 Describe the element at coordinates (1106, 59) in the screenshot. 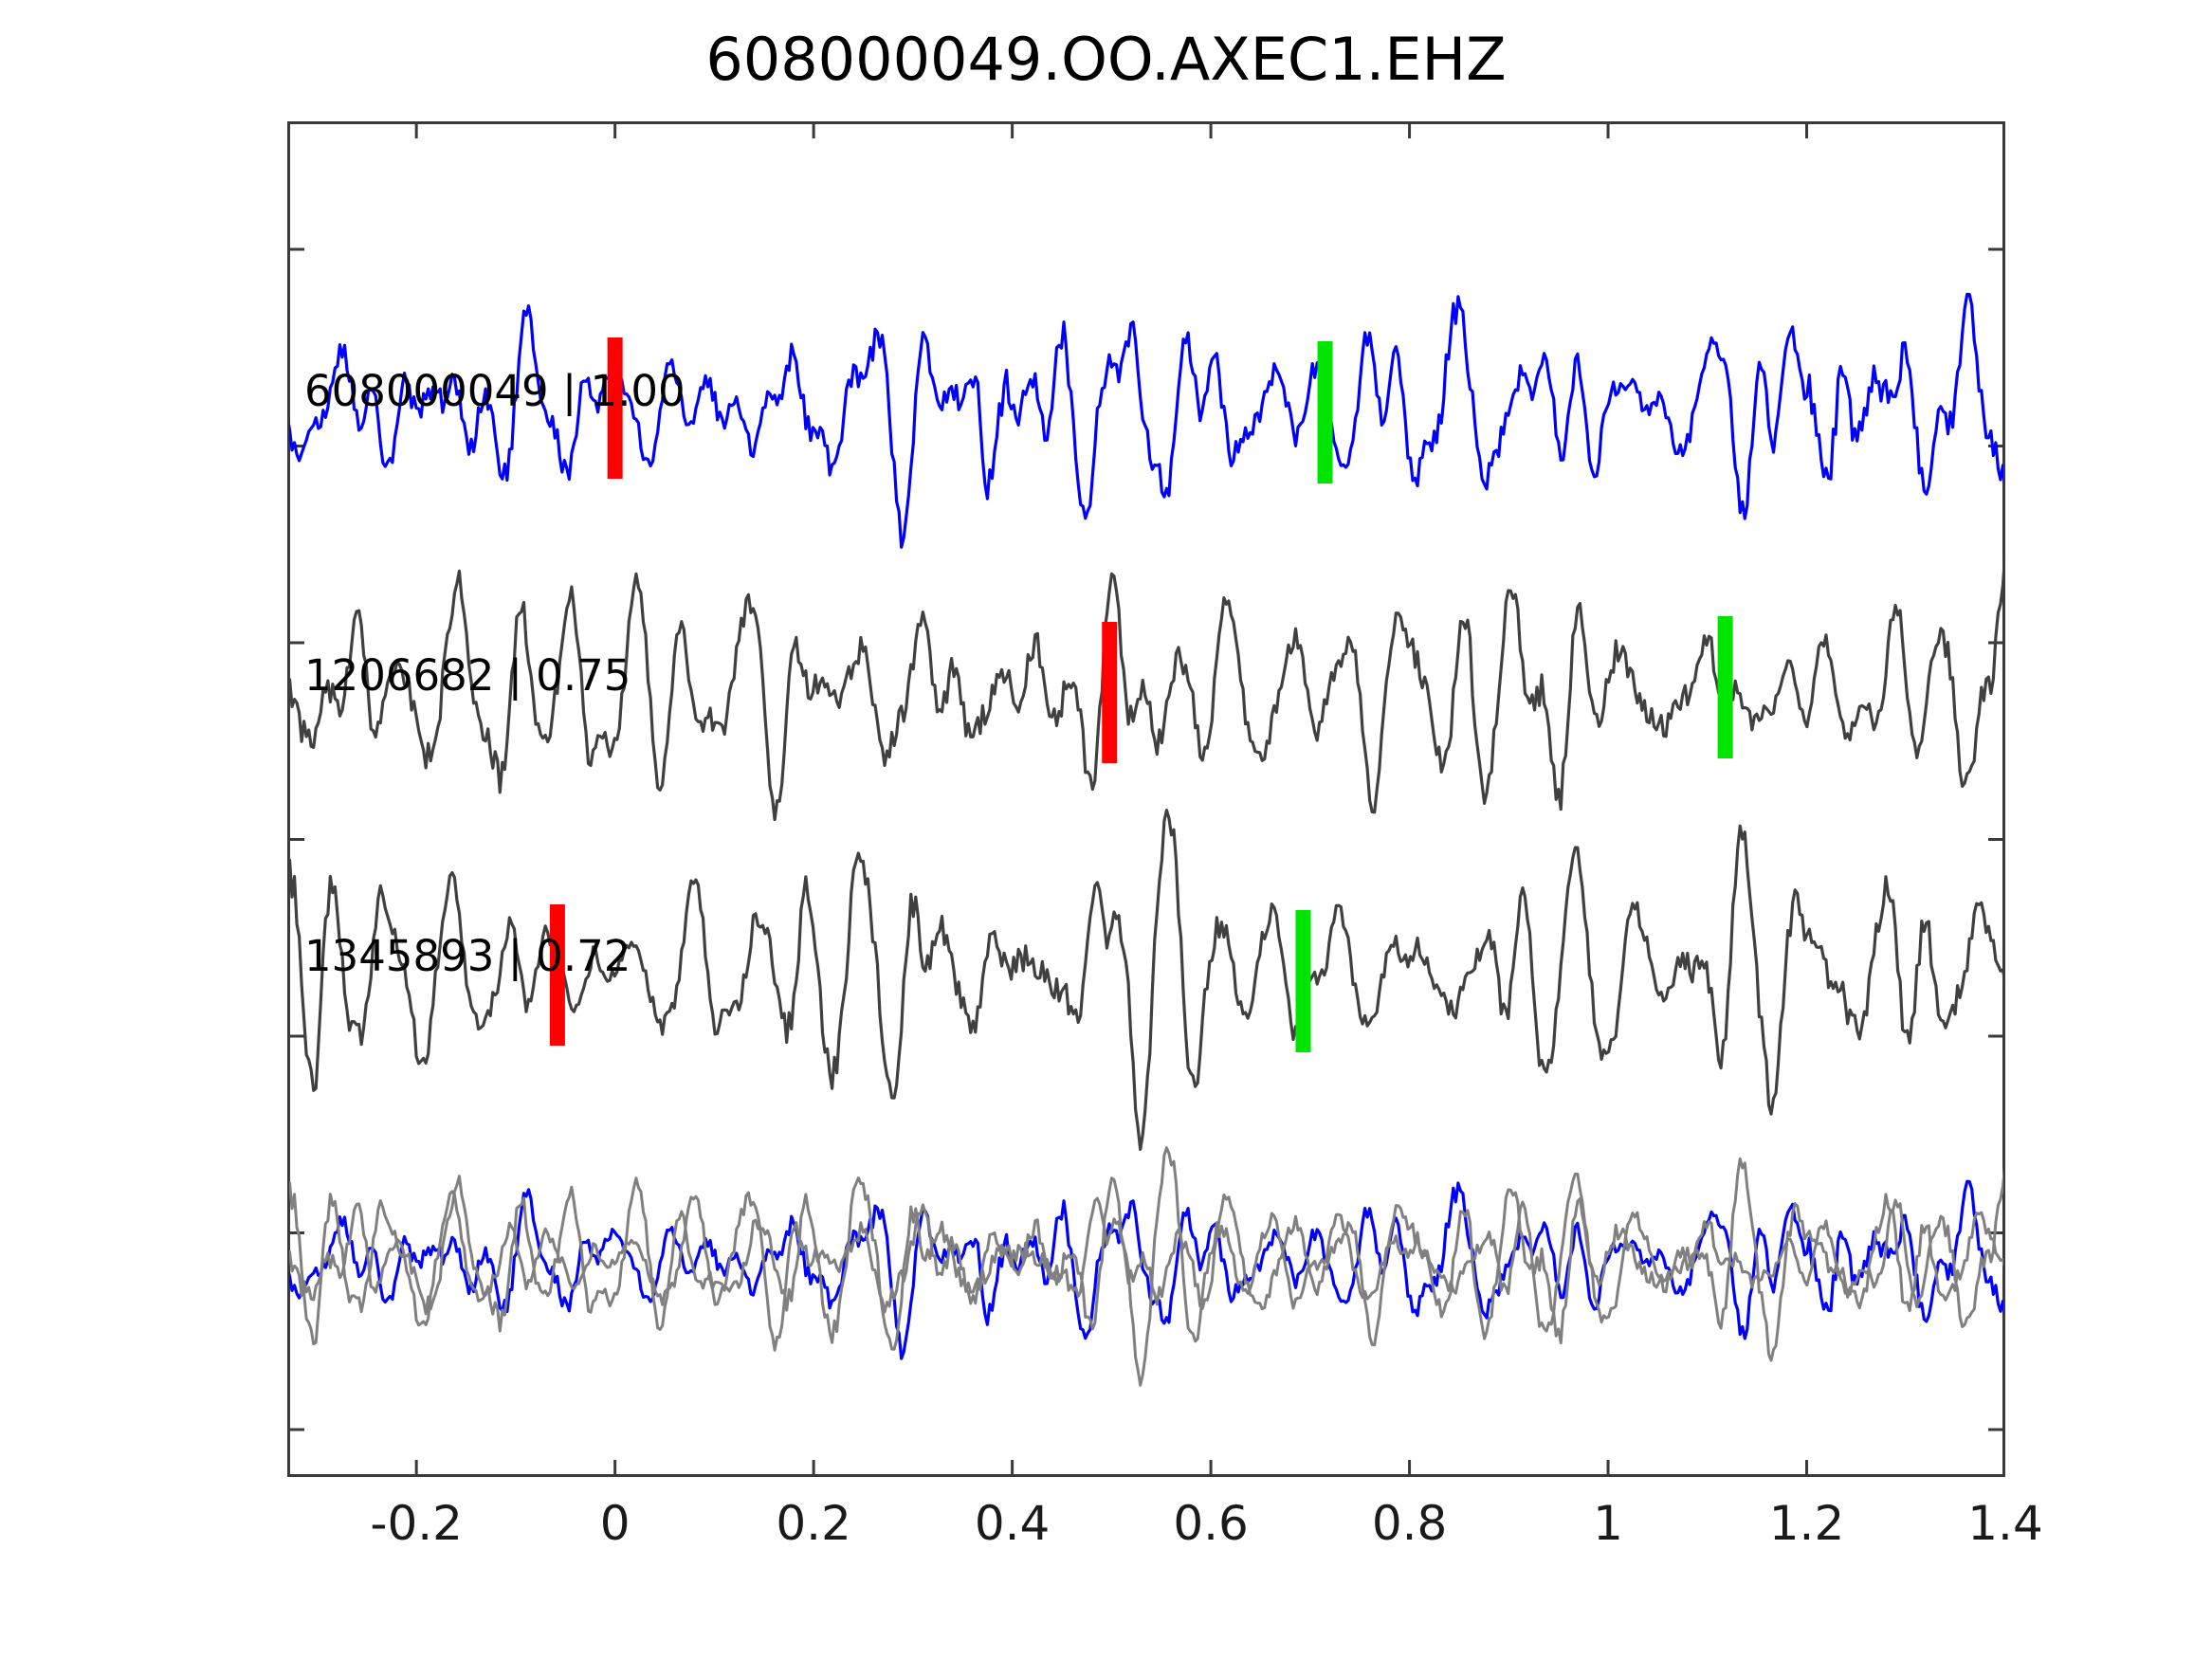

I see `page-title: 608000049.OO.AXEC1.EHZ` at that location.